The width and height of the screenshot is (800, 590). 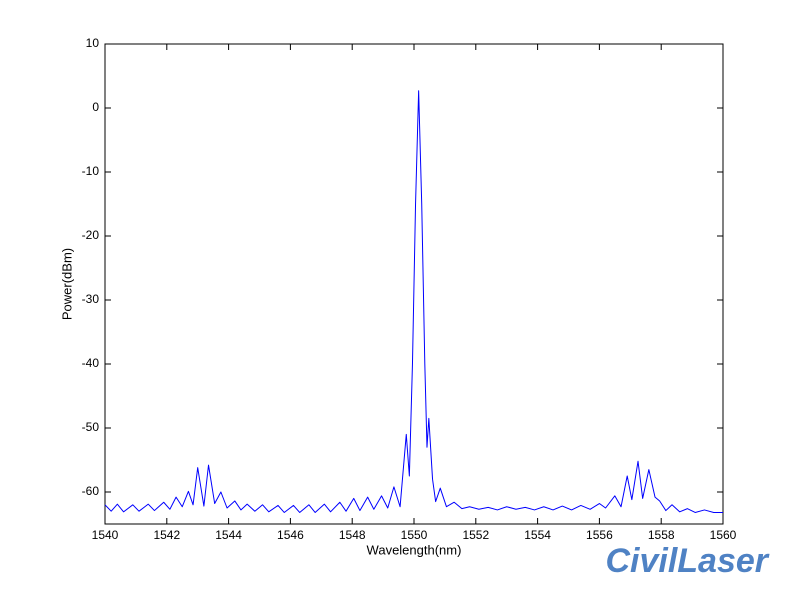 What do you see at coordinates (66, 284) in the screenshot?
I see `y-axis-label: Power(dBm)` at bounding box center [66, 284].